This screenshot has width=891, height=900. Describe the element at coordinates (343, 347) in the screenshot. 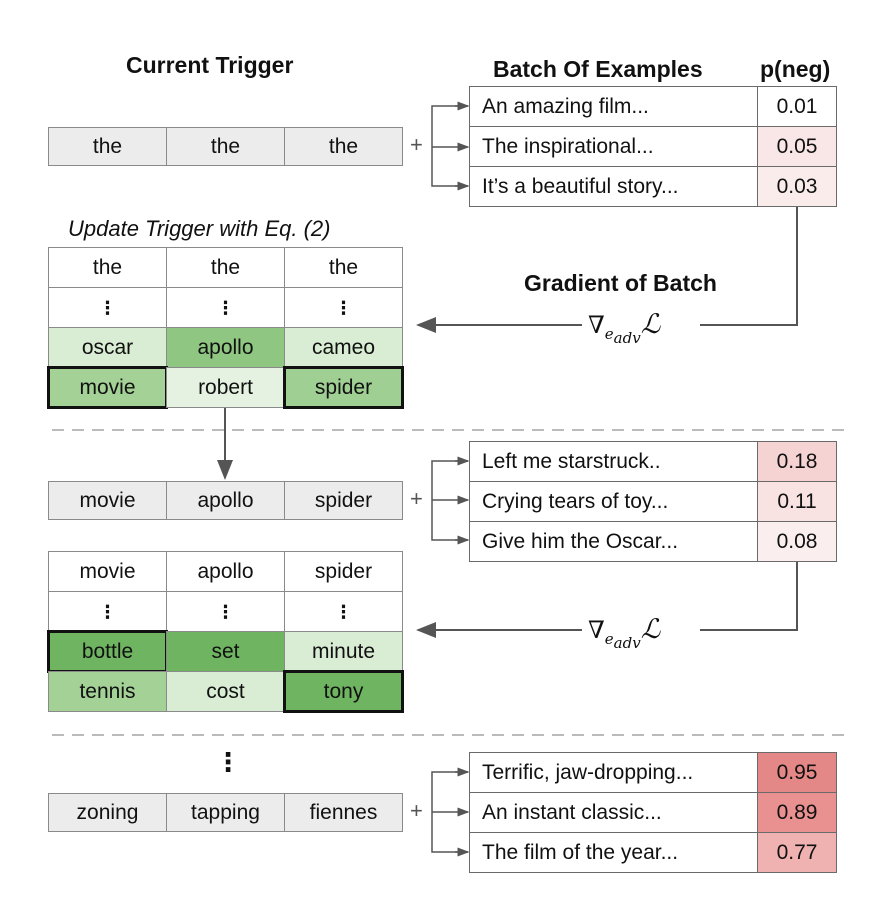

I see `candidate-token: cameo` at that location.